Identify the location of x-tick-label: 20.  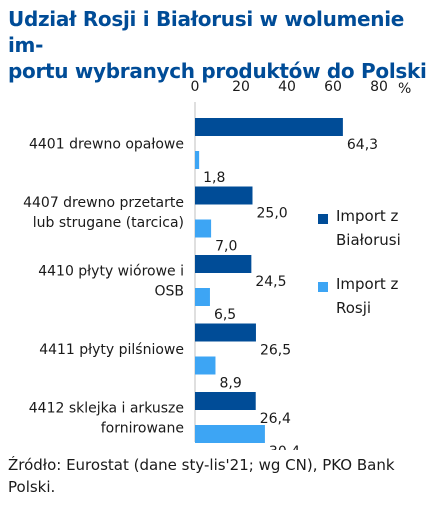
(241, 87).